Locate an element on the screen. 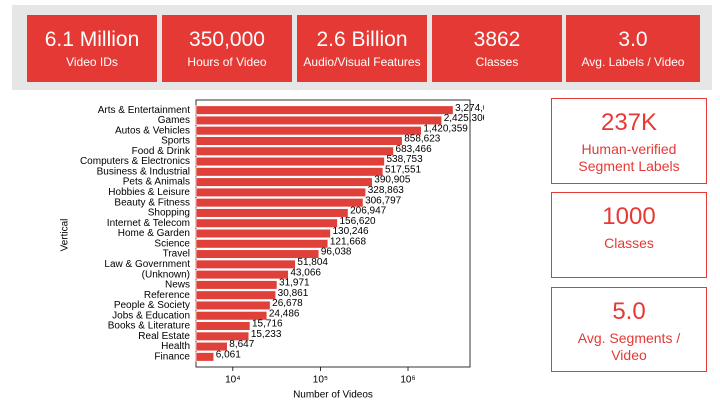 The image size is (720, 418). side-card: 1000 Classes is located at coordinates (629, 235).